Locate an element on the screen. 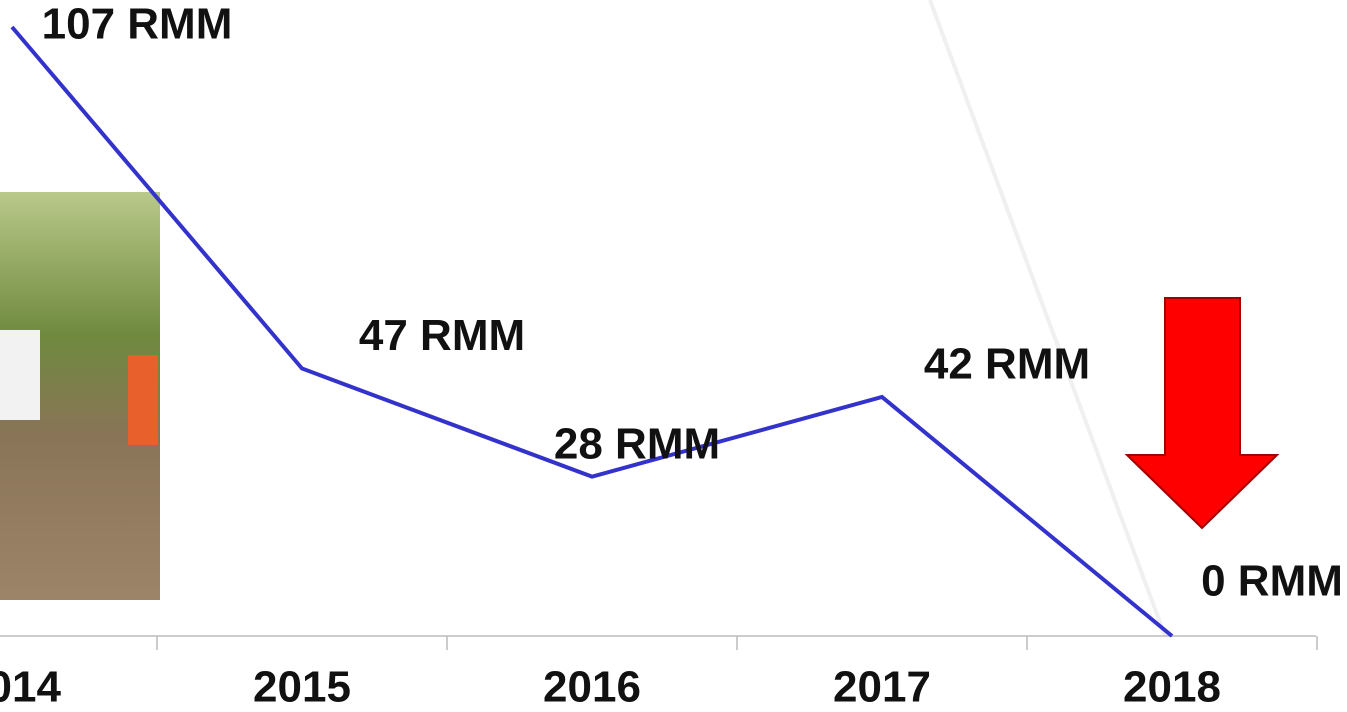 Image resolution: width=1347 pixels, height=712 pixels. x-tick-label: 2016 is located at coordinates (592, 687).